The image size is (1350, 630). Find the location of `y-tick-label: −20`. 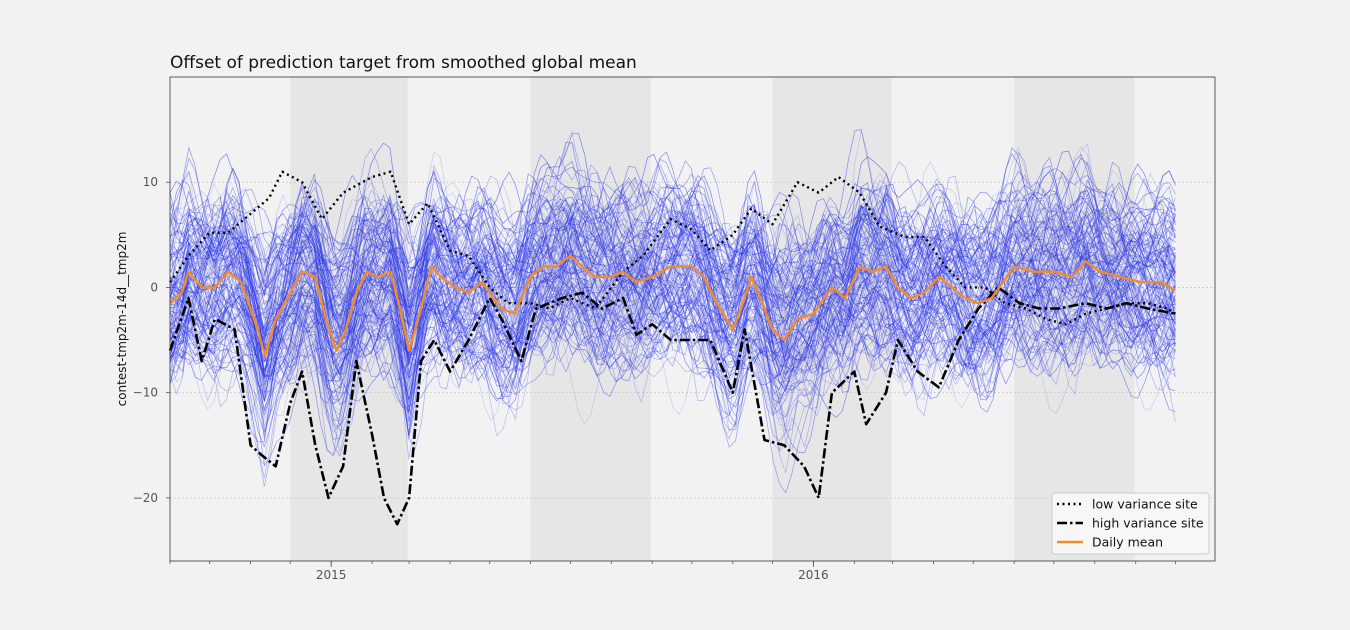

y-tick-label: −20 is located at coordinates (145, 498).